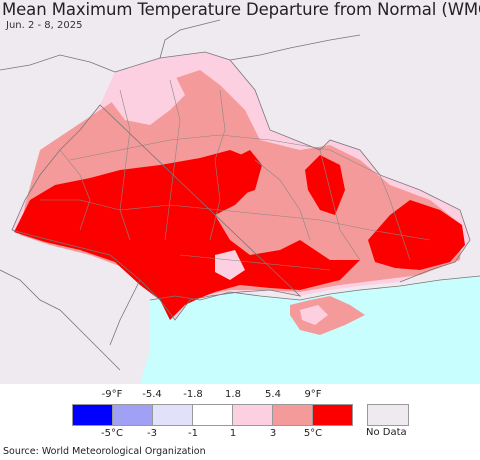 The height and width of the screenshot is (460, 480). I want to click on coastline, so click(314, 288).